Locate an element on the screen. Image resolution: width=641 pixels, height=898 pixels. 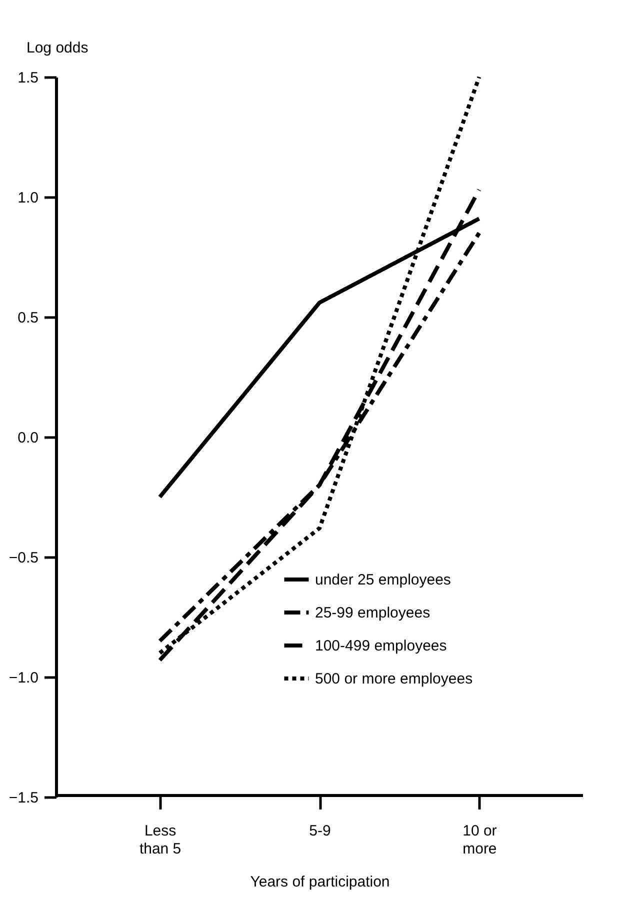
y-tick-label: −0.5 is located at coordinates (23, 558).